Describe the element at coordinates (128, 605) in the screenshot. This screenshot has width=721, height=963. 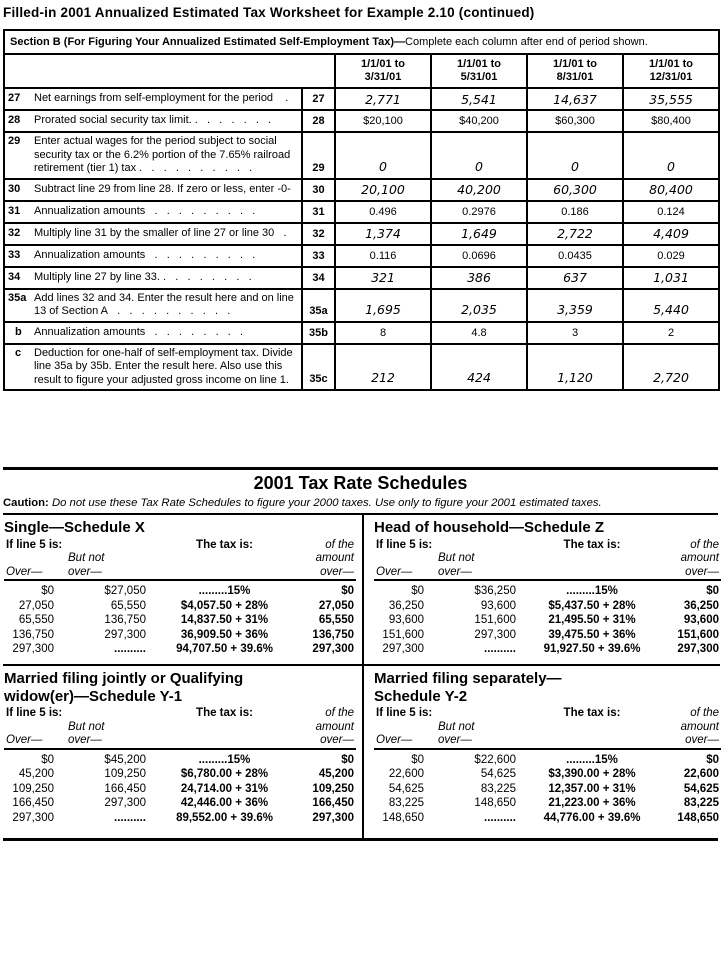
I see `but-not-over-cell: 65,550` at that location.